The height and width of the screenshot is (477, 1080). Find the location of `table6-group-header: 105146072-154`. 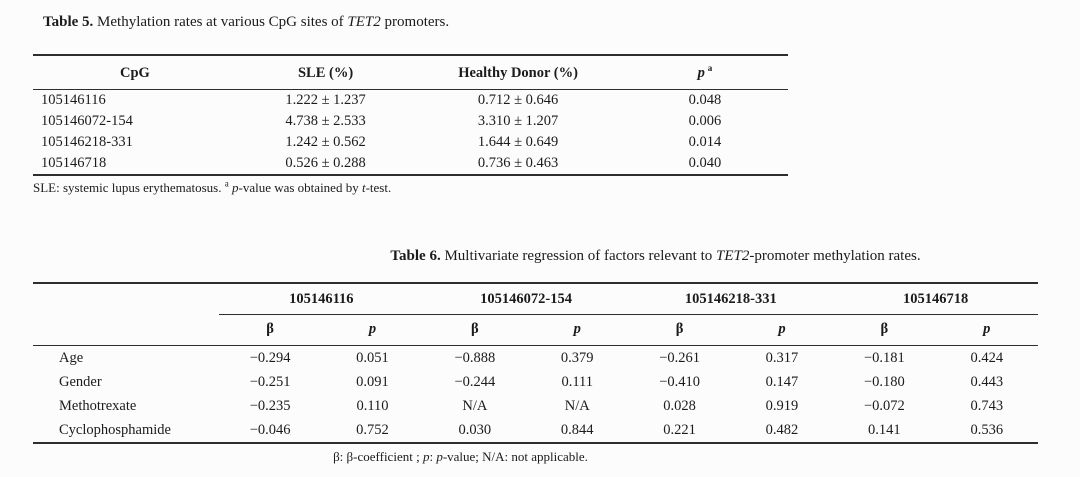

table6-group-header: 105146072-154 is located at coordinates (526, 299).